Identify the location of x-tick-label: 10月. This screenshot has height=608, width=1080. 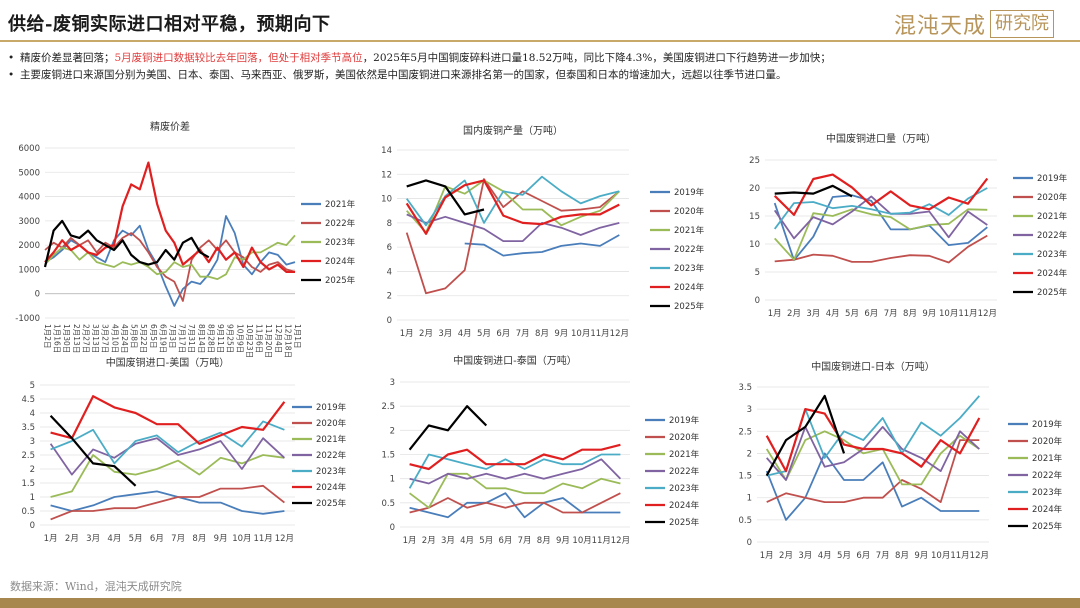
(581, 541).